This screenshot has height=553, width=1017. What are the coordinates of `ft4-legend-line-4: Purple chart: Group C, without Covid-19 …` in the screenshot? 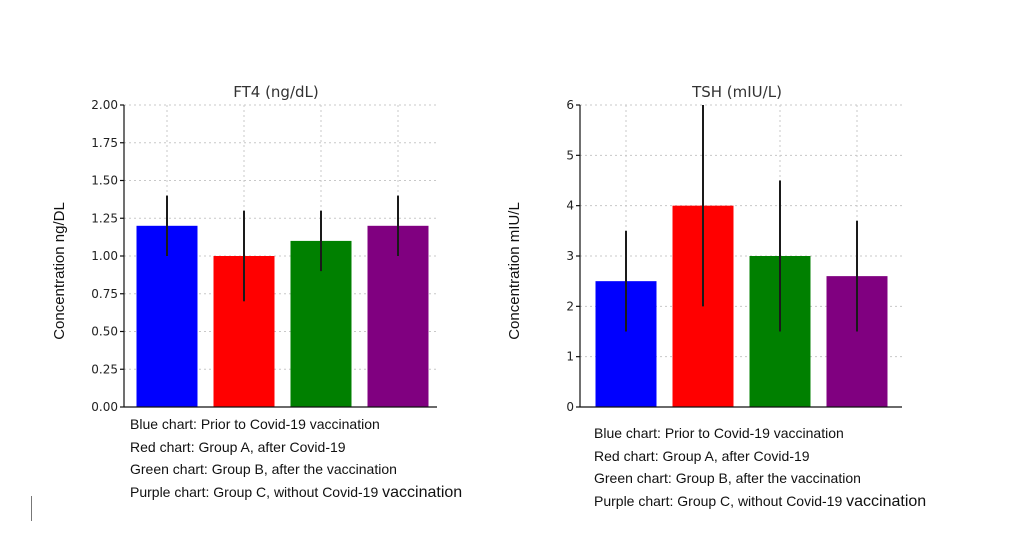 It's located at (296, 493).